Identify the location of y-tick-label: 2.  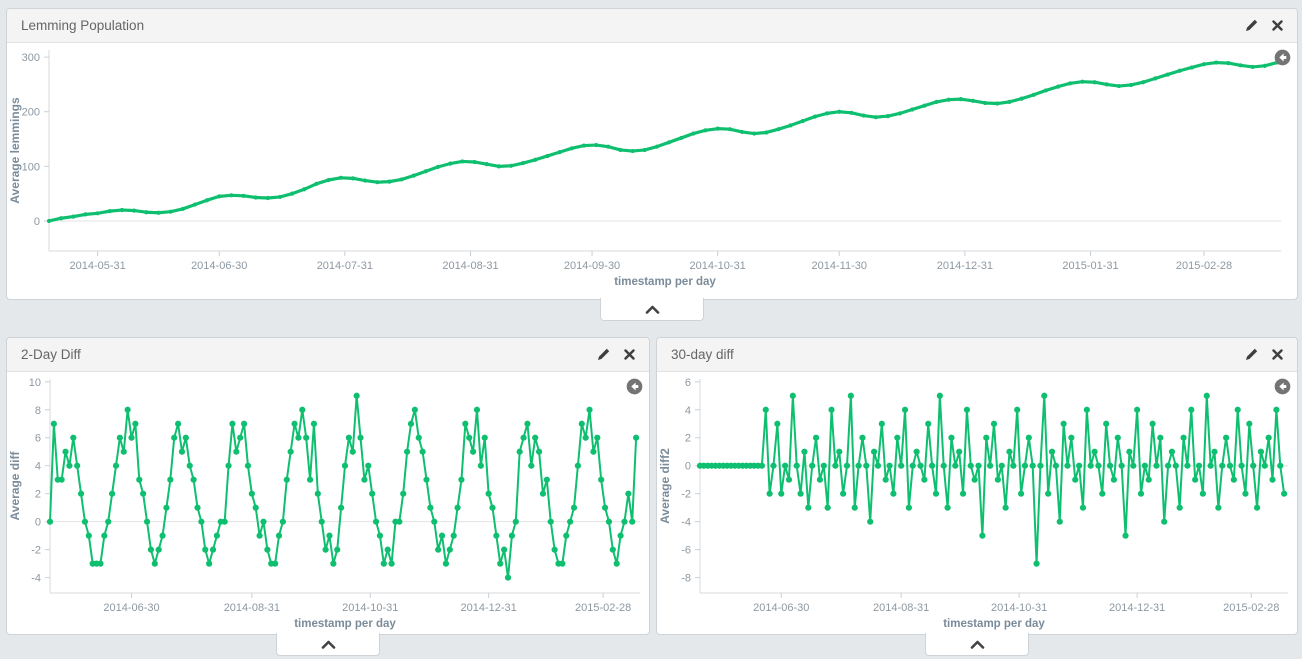
(38, 495).